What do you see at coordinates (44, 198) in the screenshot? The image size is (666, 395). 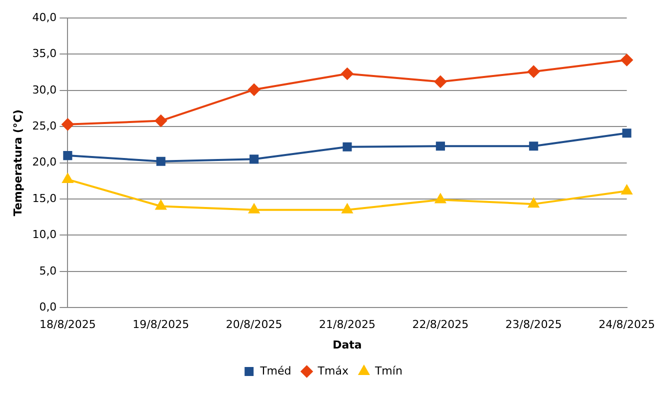 I see `y-tick-label: 15,0` at bounding box center [44, 198].